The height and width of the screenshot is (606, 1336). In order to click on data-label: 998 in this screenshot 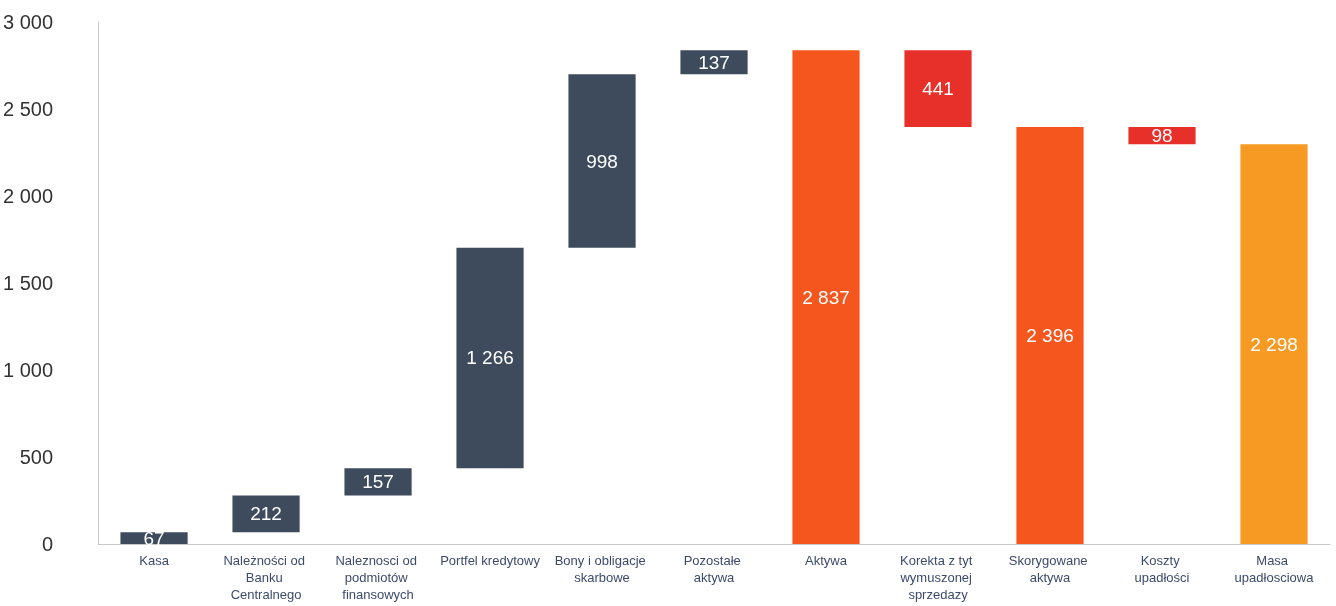, I will do `click(602, 161)`.